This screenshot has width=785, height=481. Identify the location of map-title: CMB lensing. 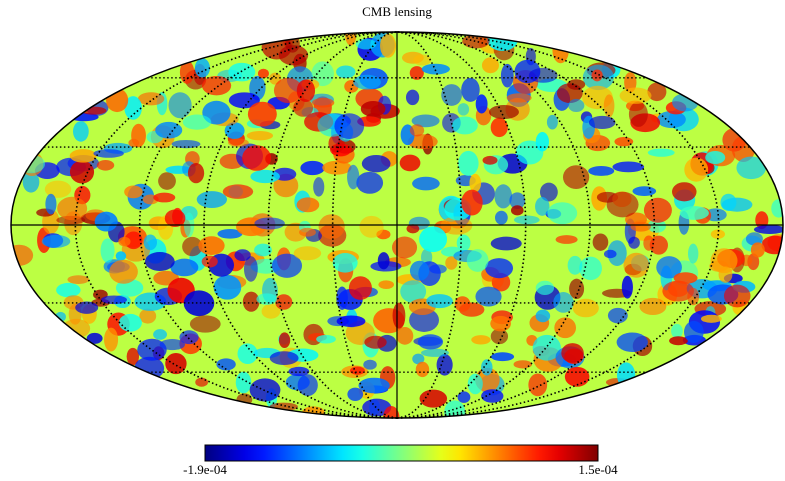
(397, 11).